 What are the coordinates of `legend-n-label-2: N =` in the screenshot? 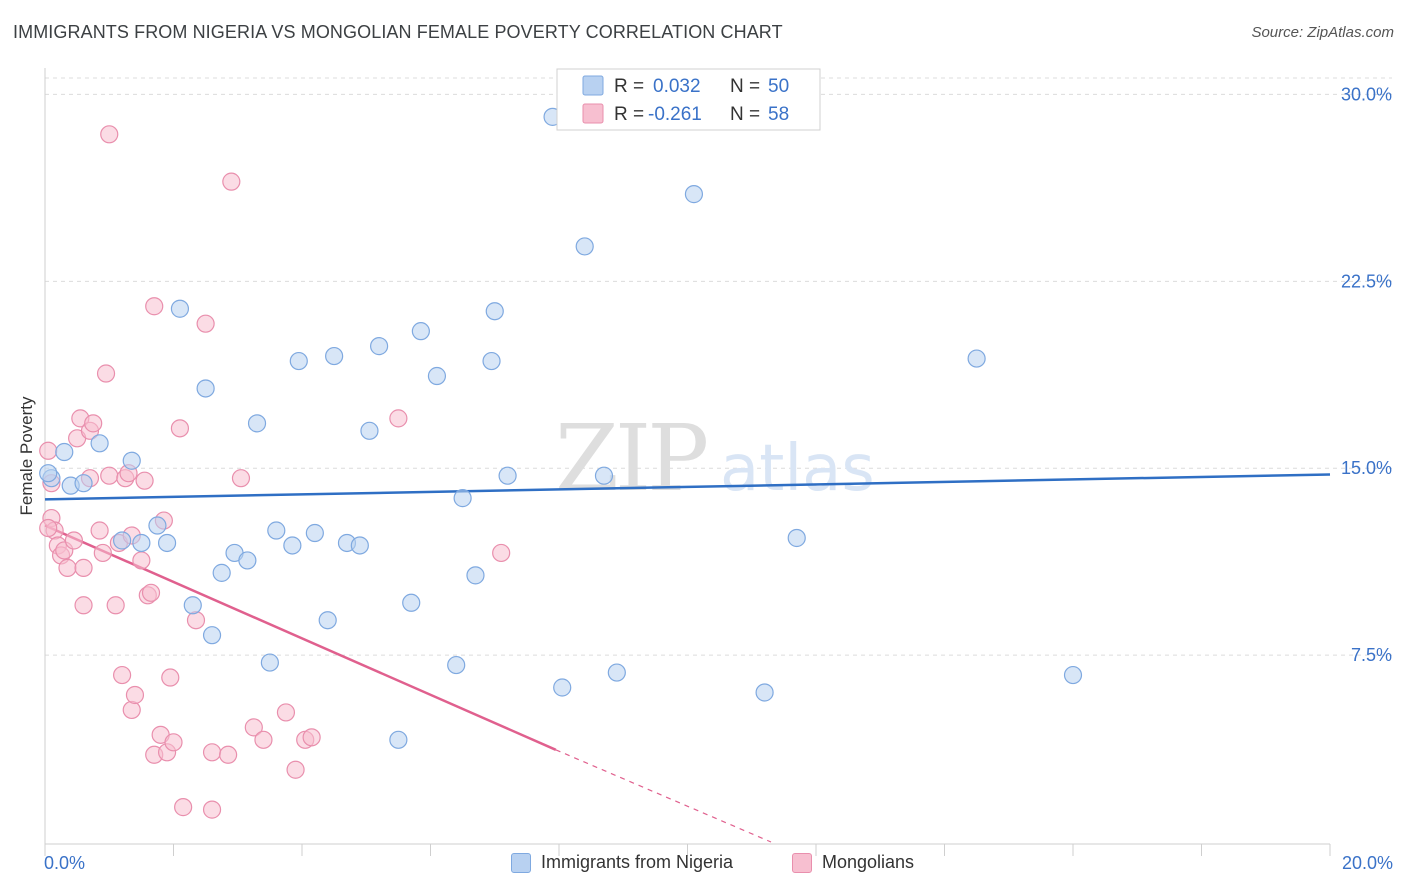 It's located at (745, 114).